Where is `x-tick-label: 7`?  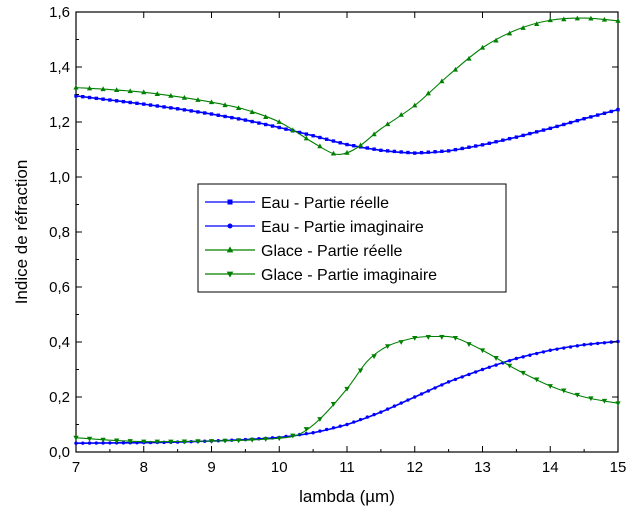 x-tick-label: 7 is located at coordinates (76, 467).